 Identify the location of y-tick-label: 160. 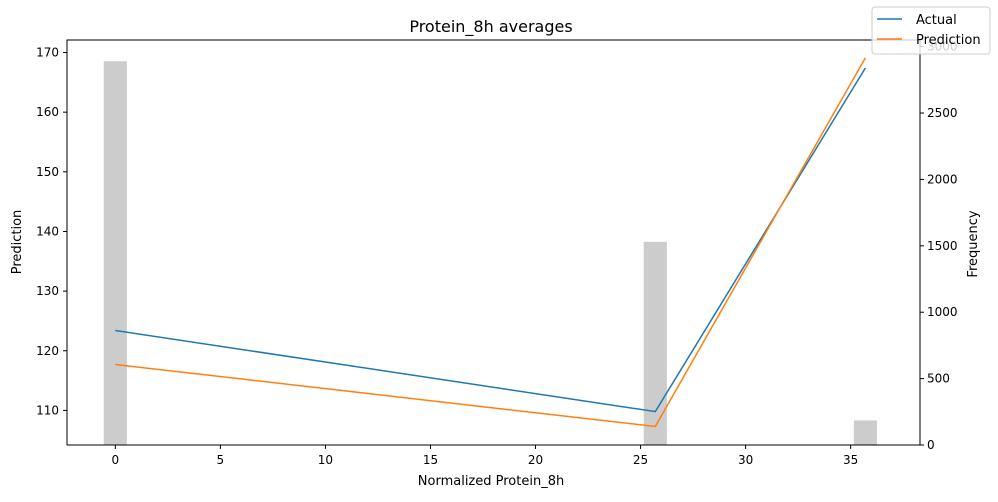
(47, 112).